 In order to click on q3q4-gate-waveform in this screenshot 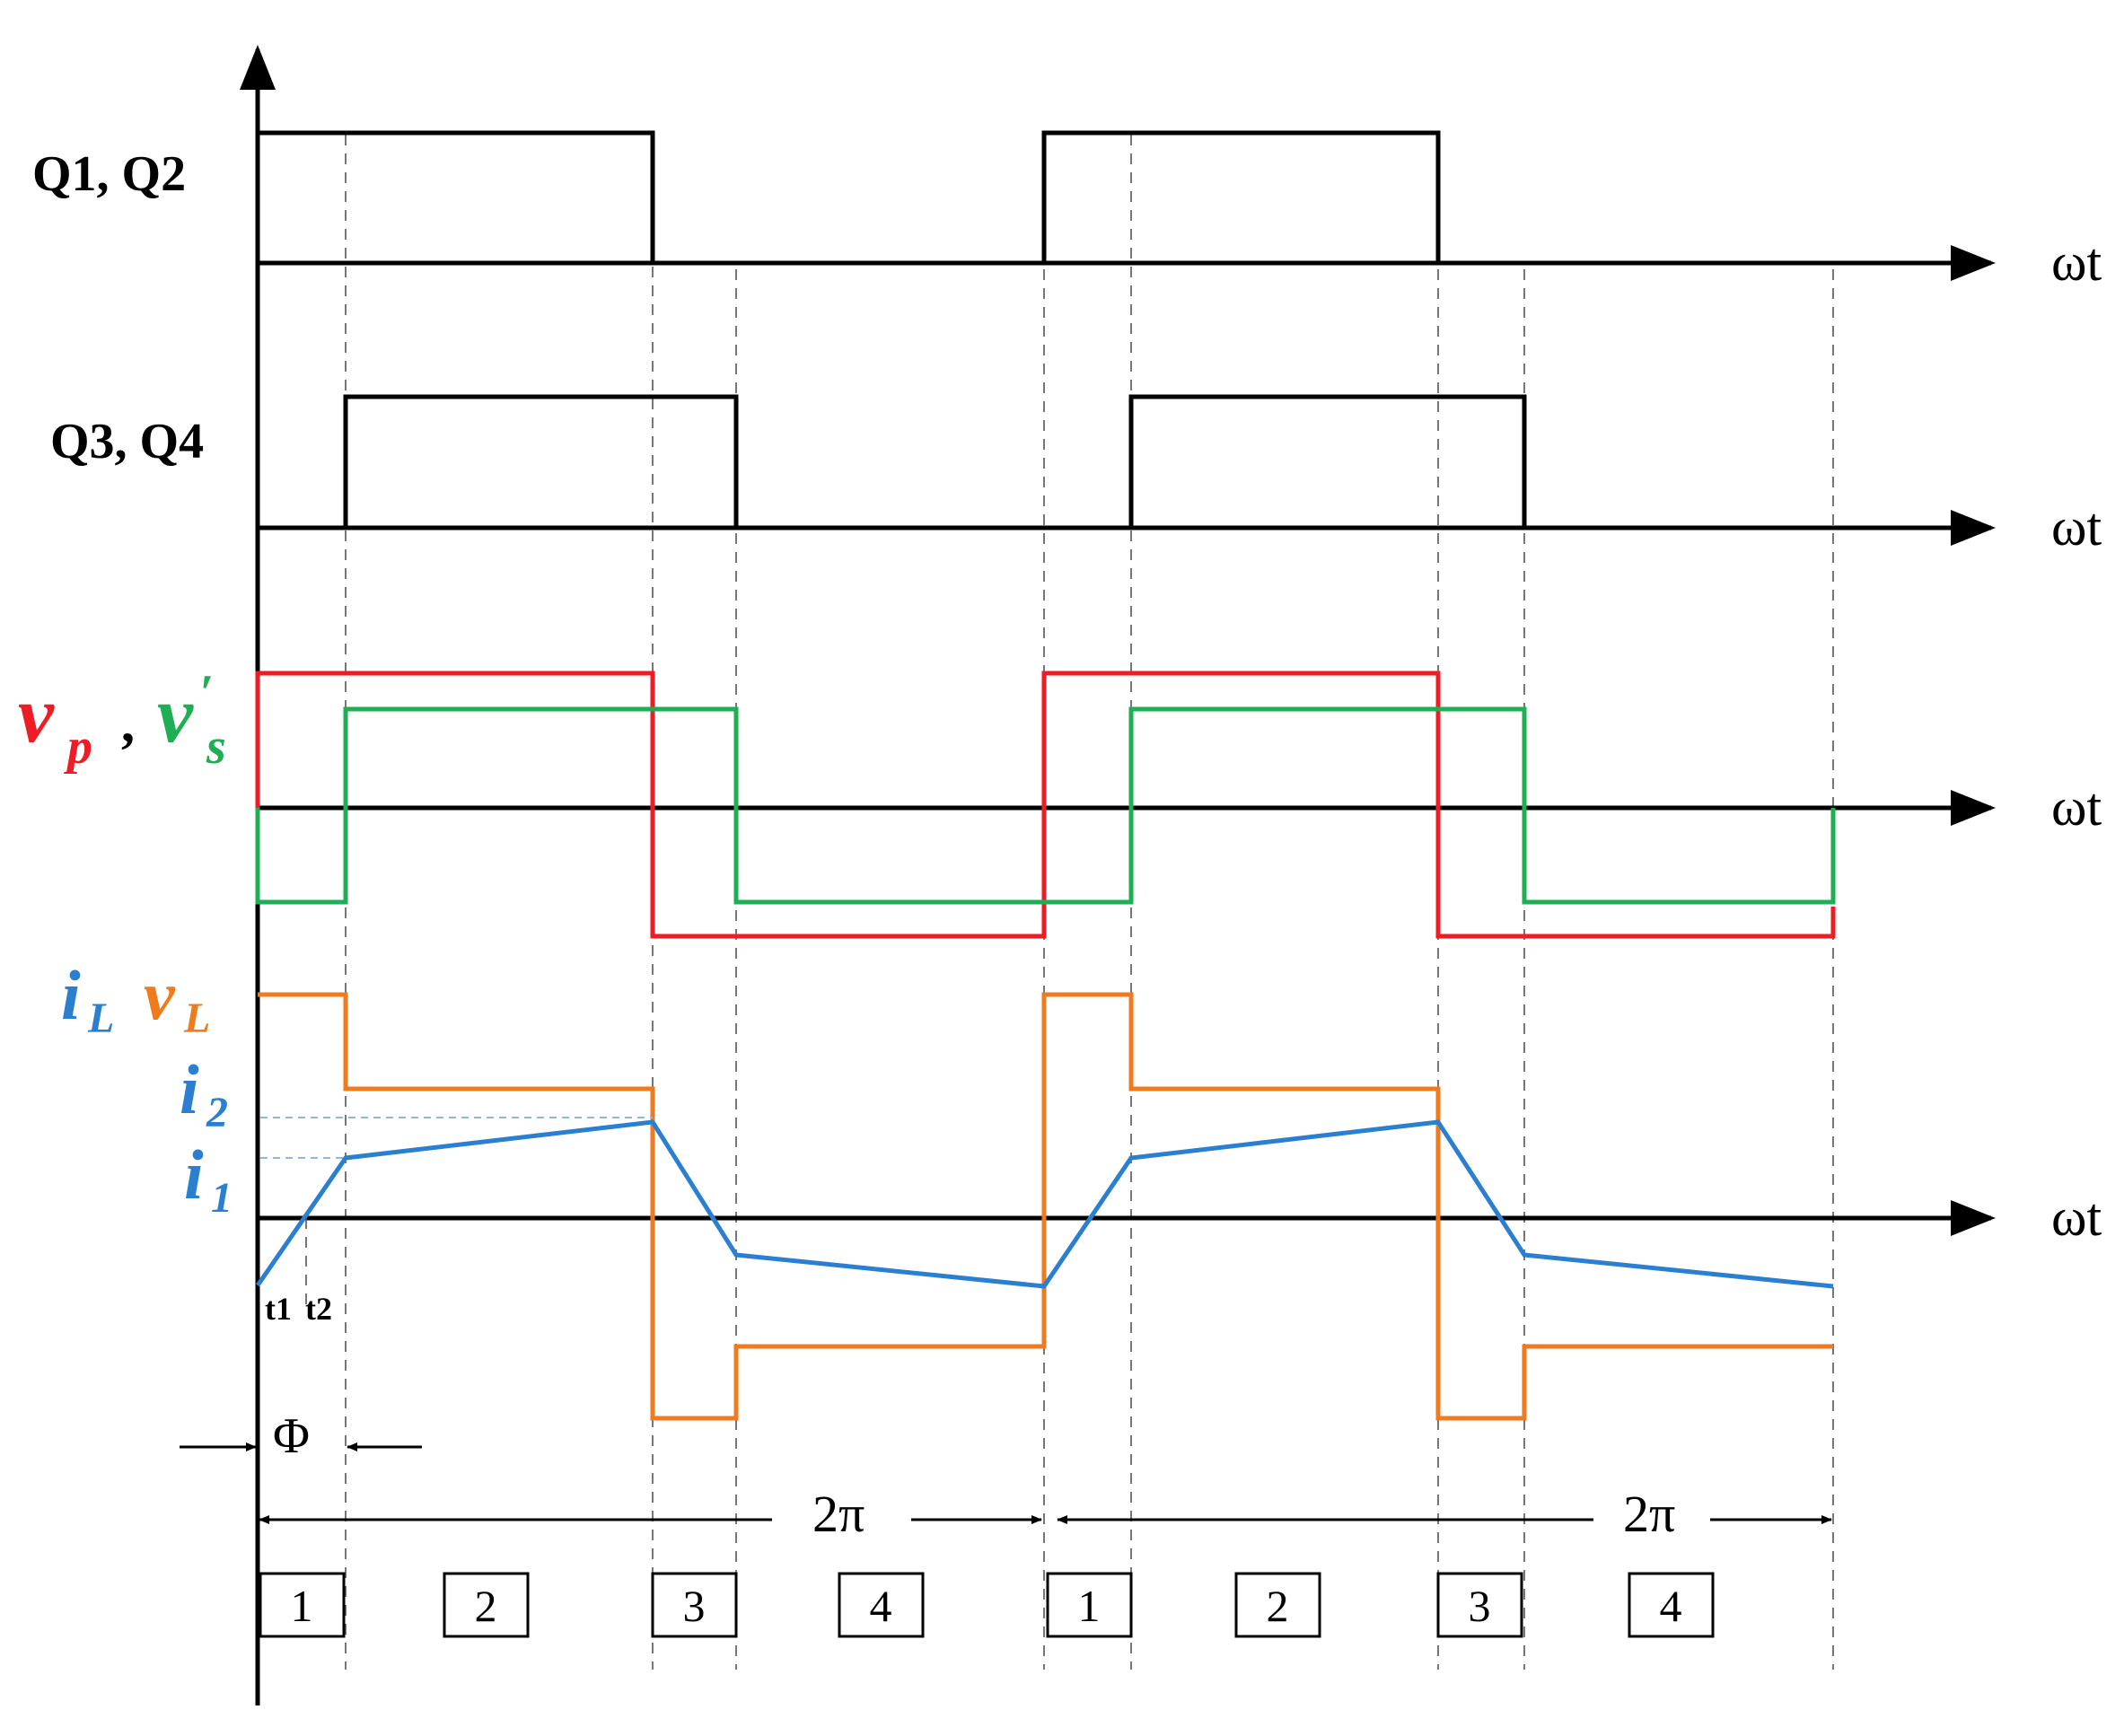, I will do `click(935, 461)`.